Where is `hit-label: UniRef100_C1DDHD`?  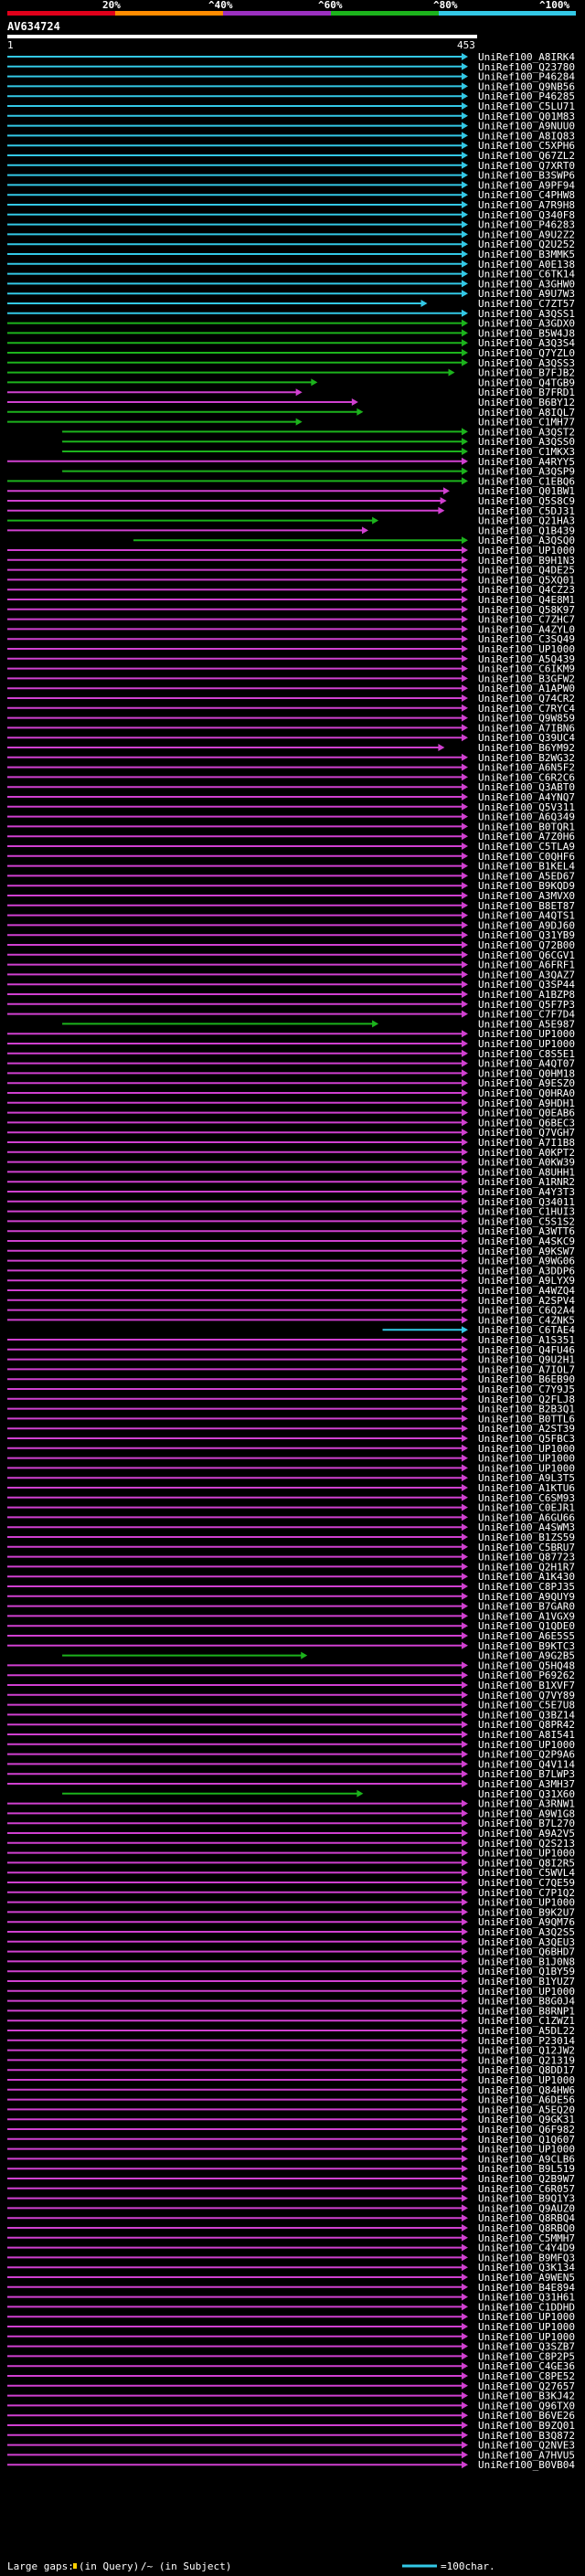
hit-label: UniRef100_C1DDHD is located at coordinates (527, 2307).